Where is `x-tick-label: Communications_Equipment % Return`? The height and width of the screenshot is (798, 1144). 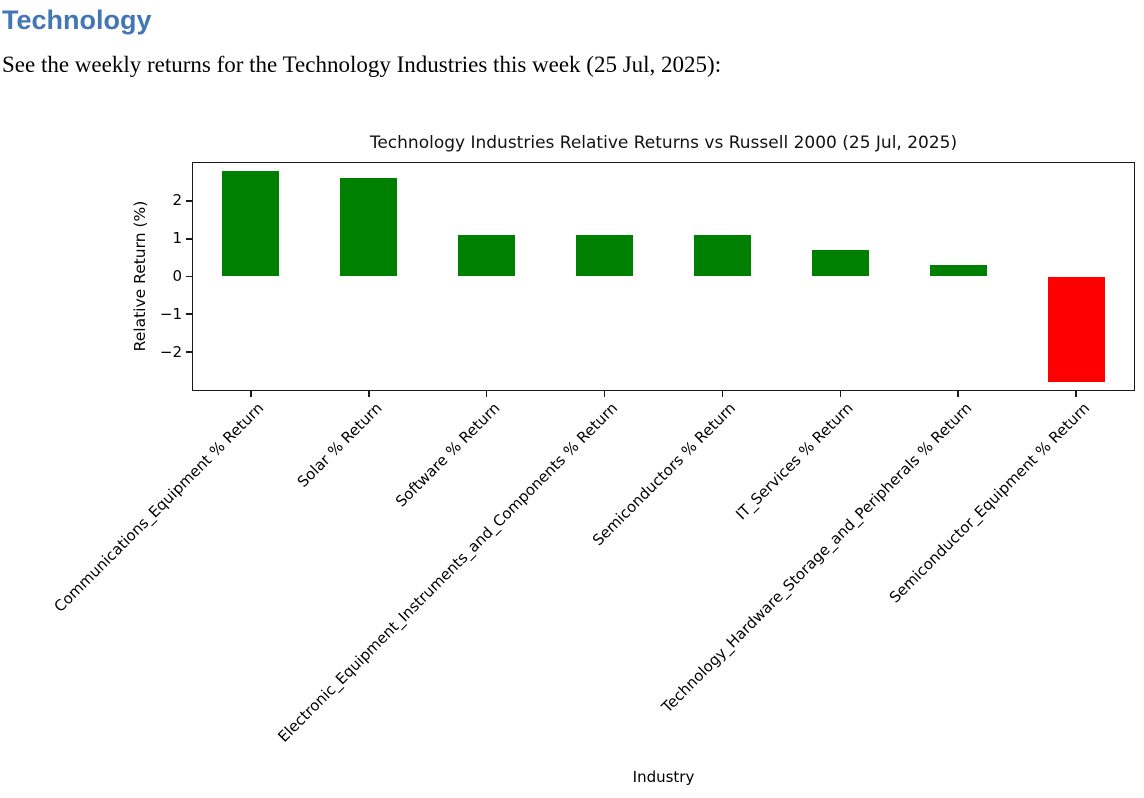
x-tick-label: Communications_Equipment % Return is located at coordinates (159, 507).